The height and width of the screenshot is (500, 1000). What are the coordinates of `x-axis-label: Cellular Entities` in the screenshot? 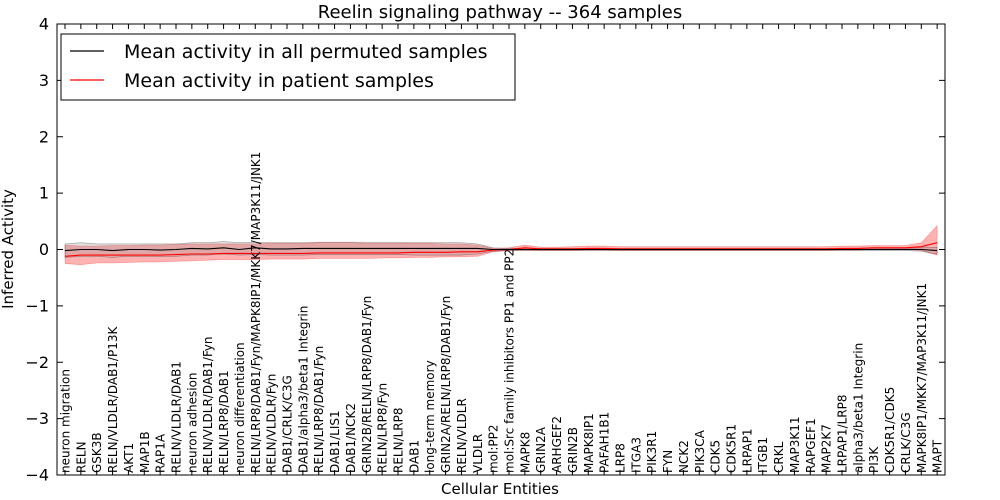 It's located at (500, 489).